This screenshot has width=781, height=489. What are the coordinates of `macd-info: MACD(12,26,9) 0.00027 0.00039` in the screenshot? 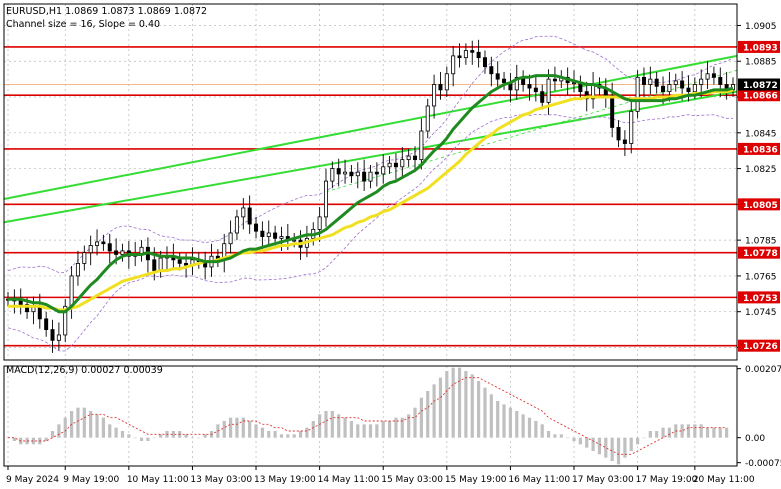 It's located at (84, 370).